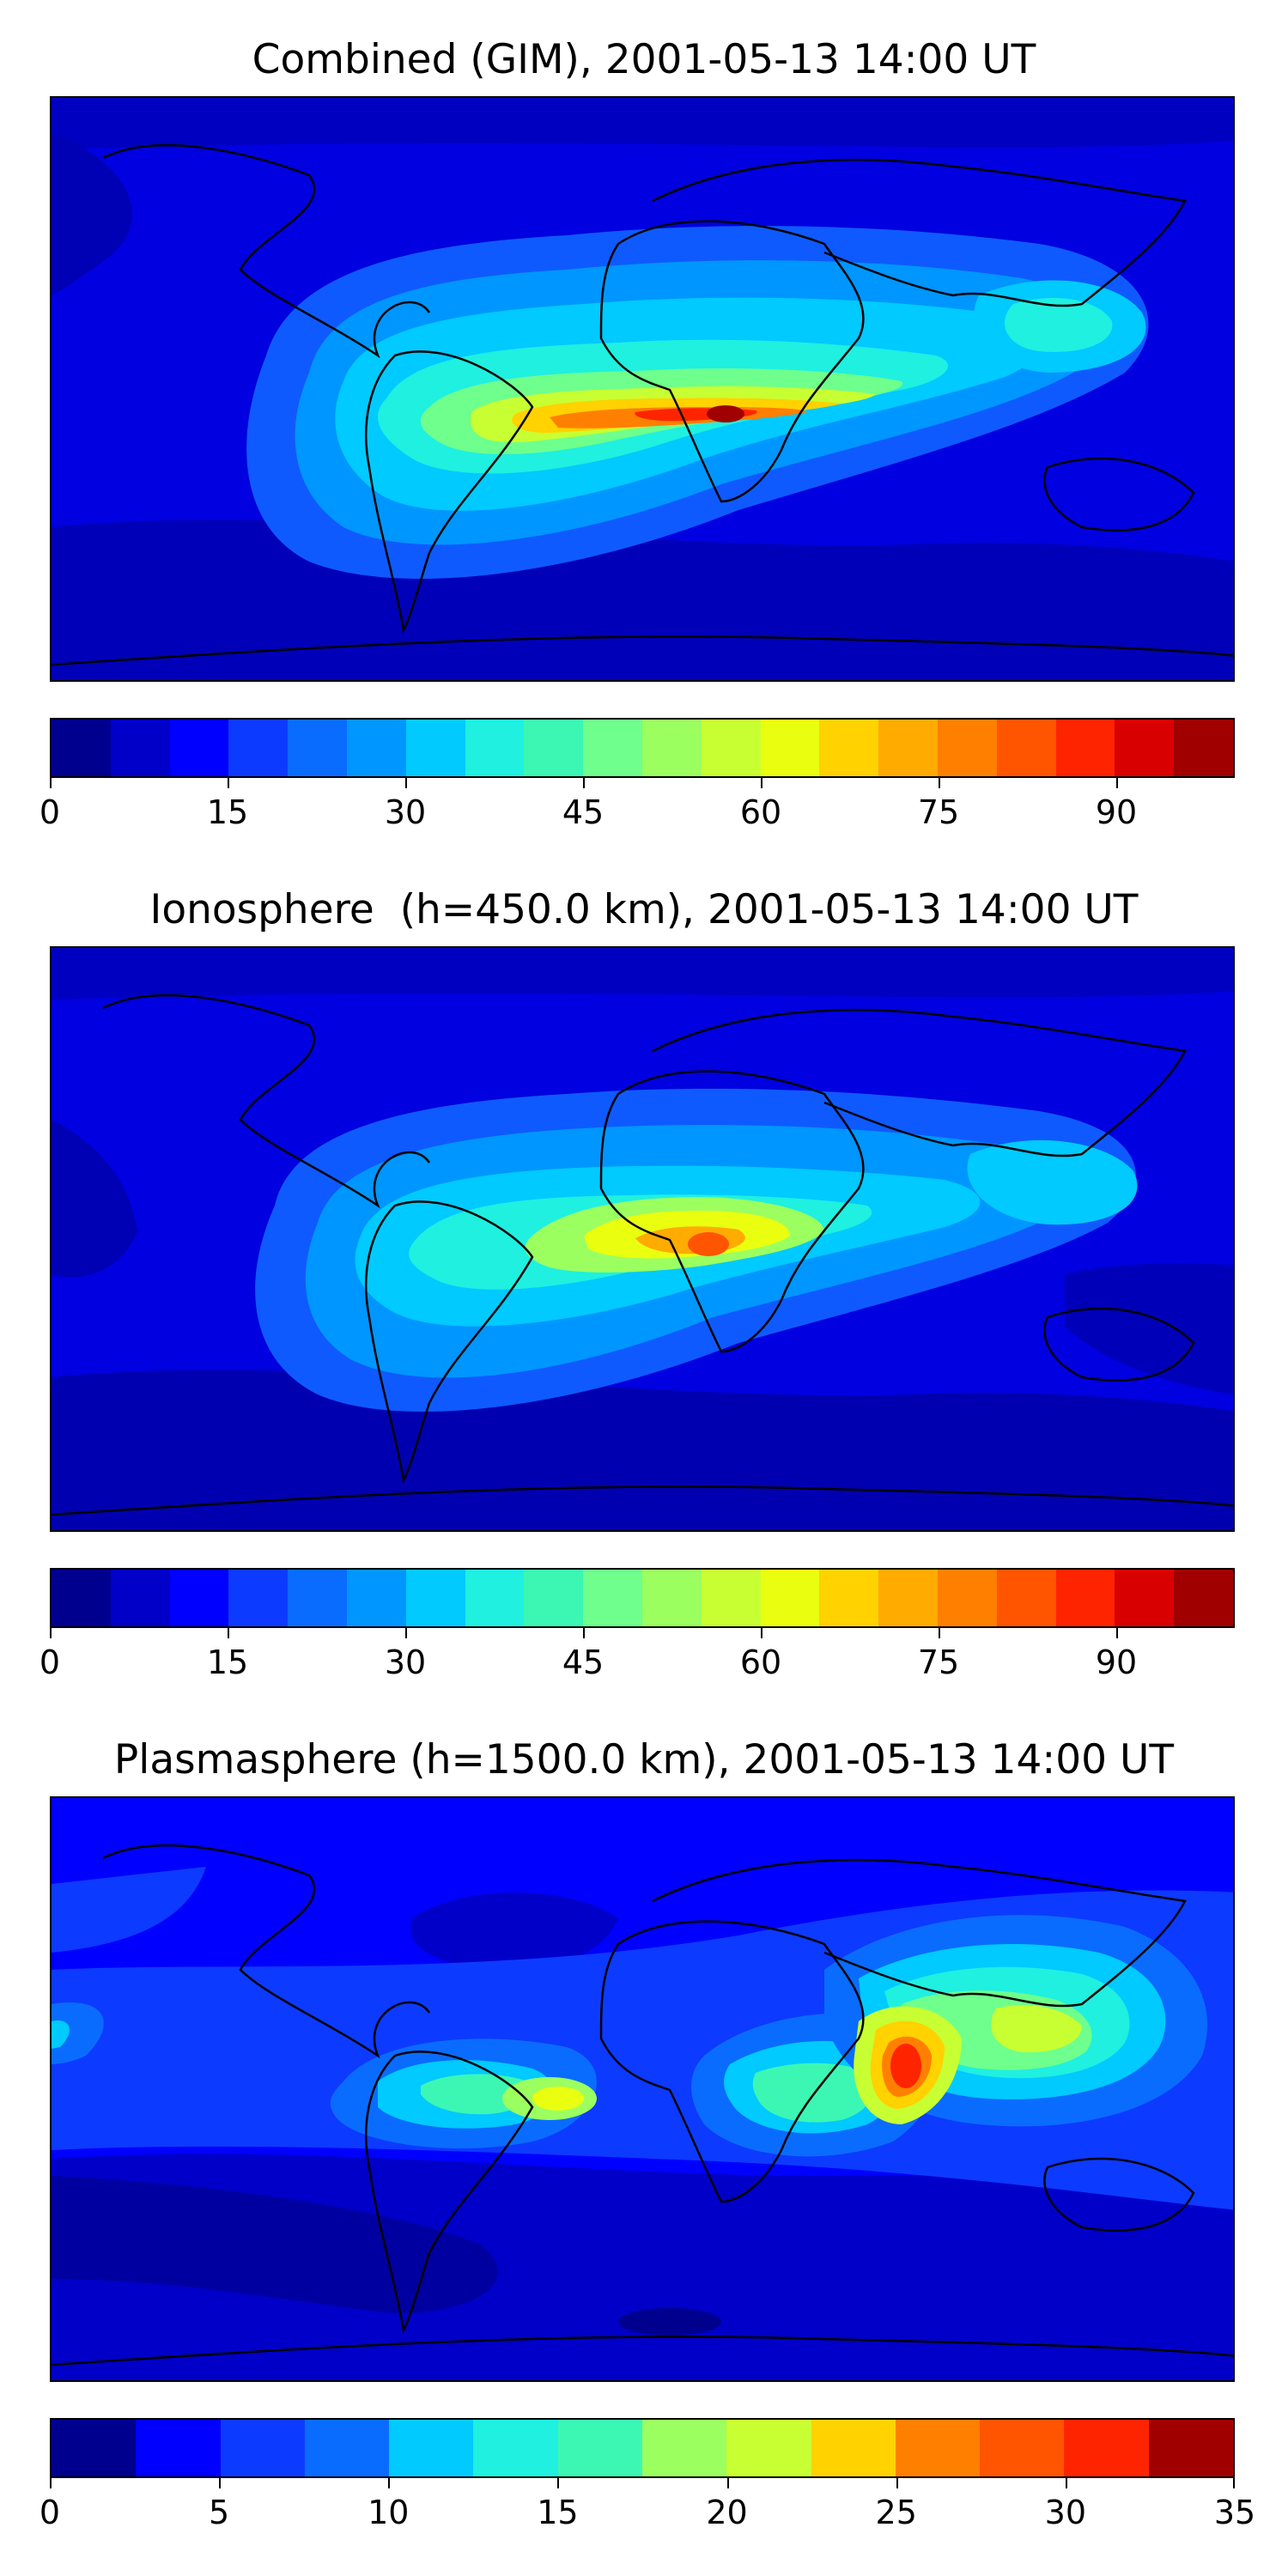 This screenshot has height=2576, width=1288. Describe the element at coordinates (727, 2513) in the screenshot. I see `colorbar-tick-label: 20` at that location.